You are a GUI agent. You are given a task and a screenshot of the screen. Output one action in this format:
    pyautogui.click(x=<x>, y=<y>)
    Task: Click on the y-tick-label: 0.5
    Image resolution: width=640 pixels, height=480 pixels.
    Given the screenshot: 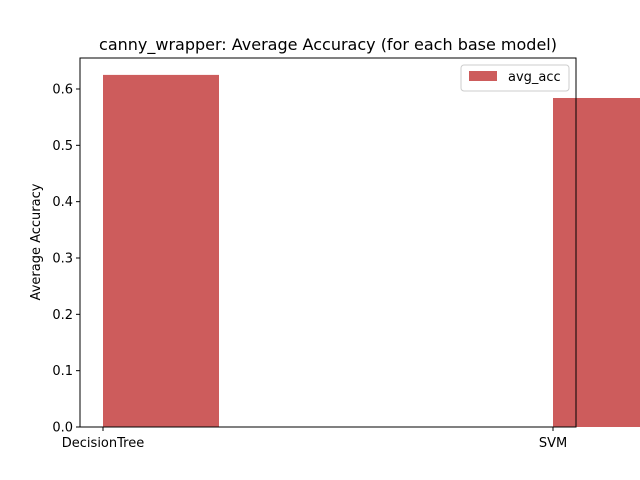 What is the action you would take?
    pyautogui.click(x=62, y=146)
    